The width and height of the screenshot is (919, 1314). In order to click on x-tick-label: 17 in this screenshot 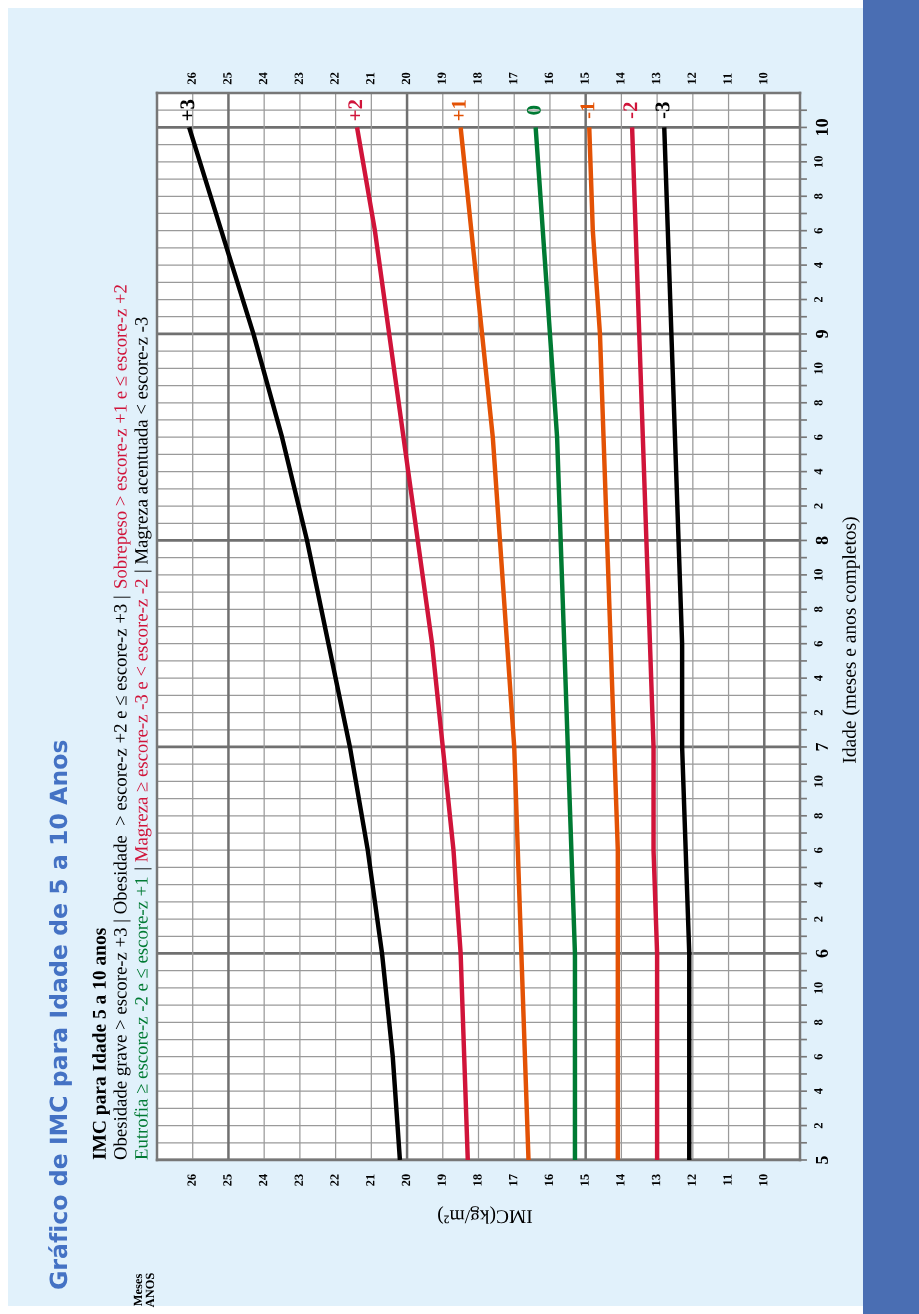, I will do `click(513, 78)`.